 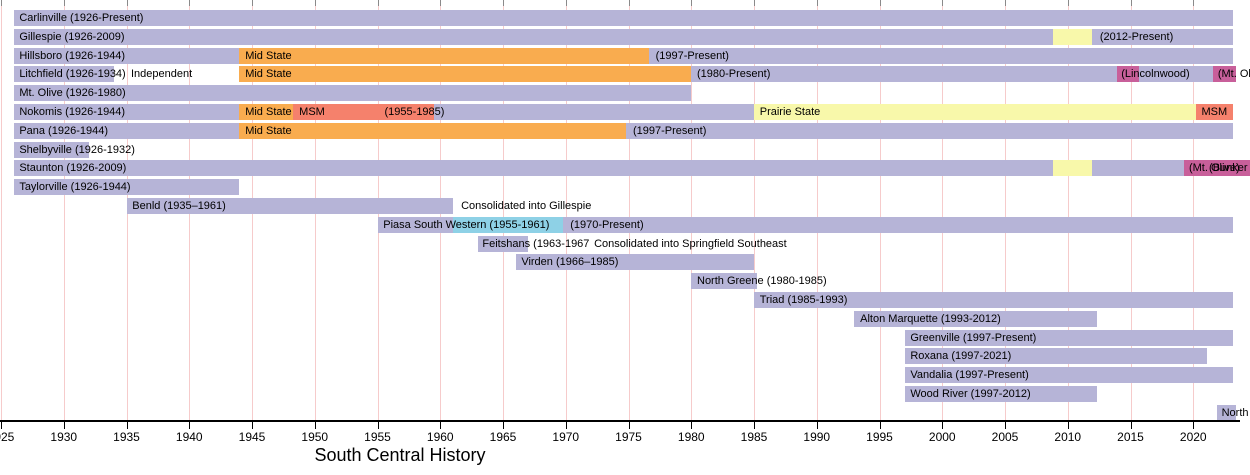 What do you see at coordinates (77, 149) in the screenshot?
I see `bar-label: Shelbyville (1926-1932)` at bounding box center [77, 149].